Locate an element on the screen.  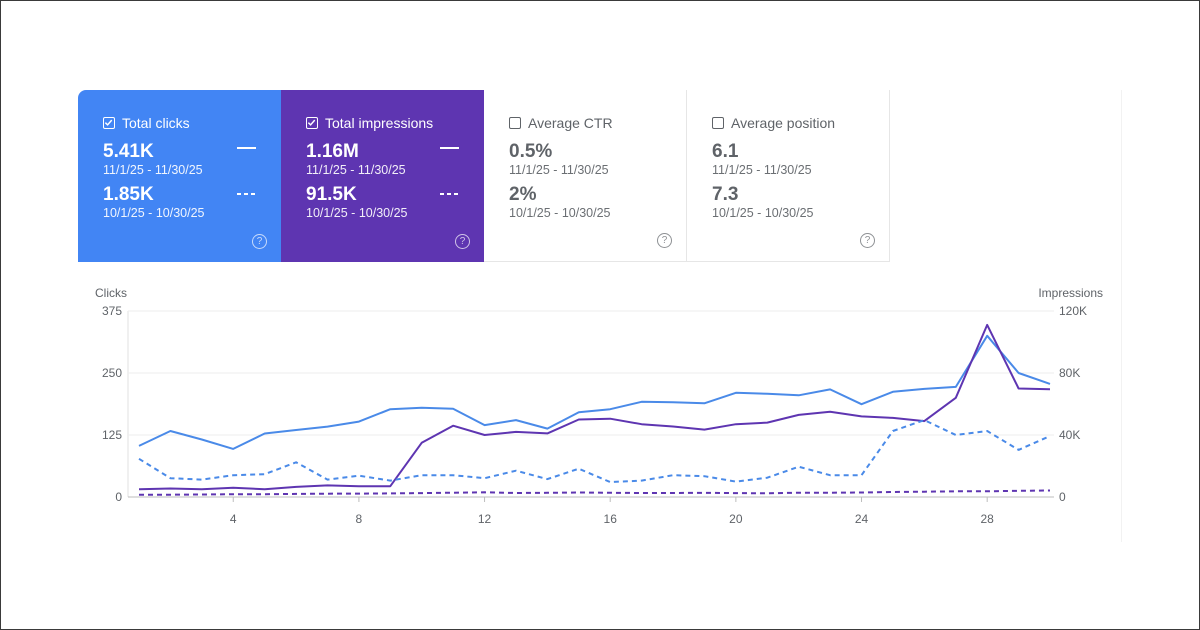
card-header: Average position is located at coordinates (800, 123).